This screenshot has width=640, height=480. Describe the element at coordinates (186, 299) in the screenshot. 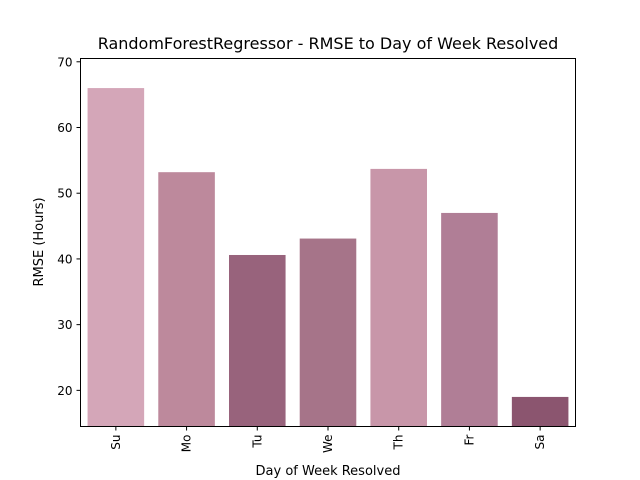

I see `bar-mo` at that location.